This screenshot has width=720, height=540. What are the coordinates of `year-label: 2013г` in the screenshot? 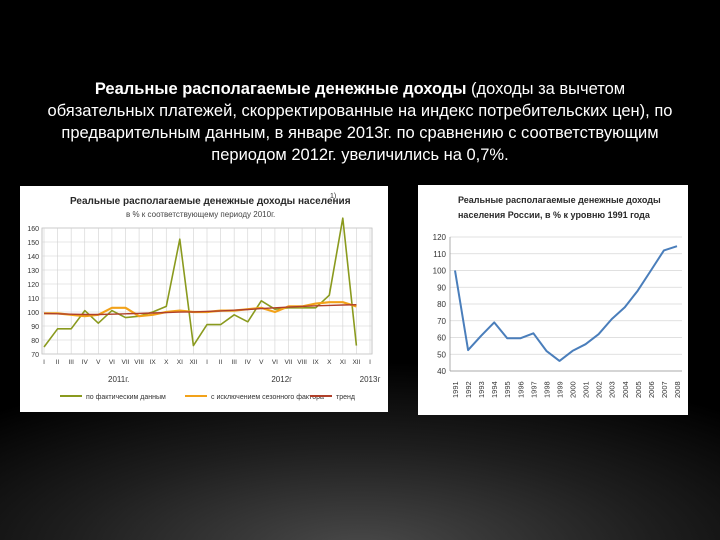 It's located at (370, 379).